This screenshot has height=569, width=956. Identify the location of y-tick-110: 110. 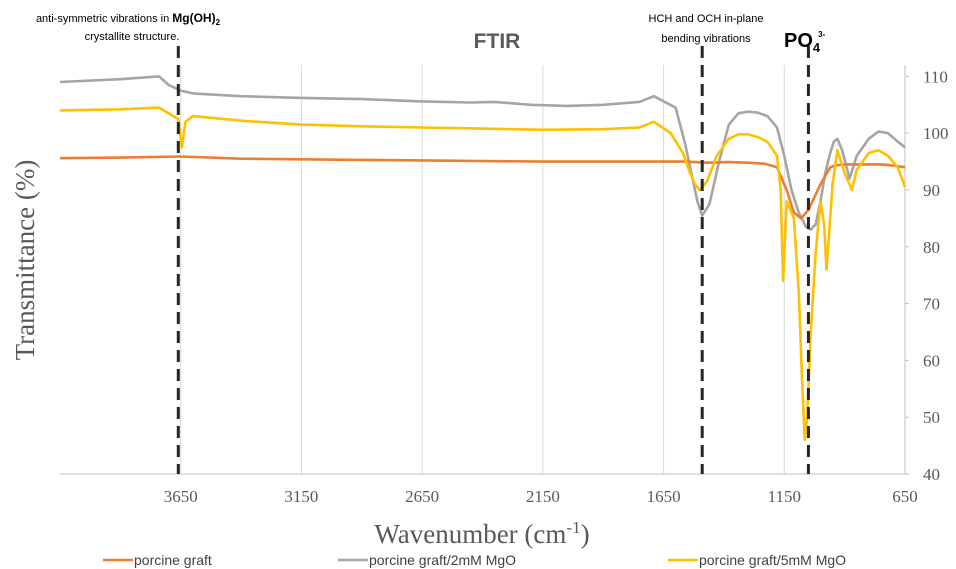
(935, 76).